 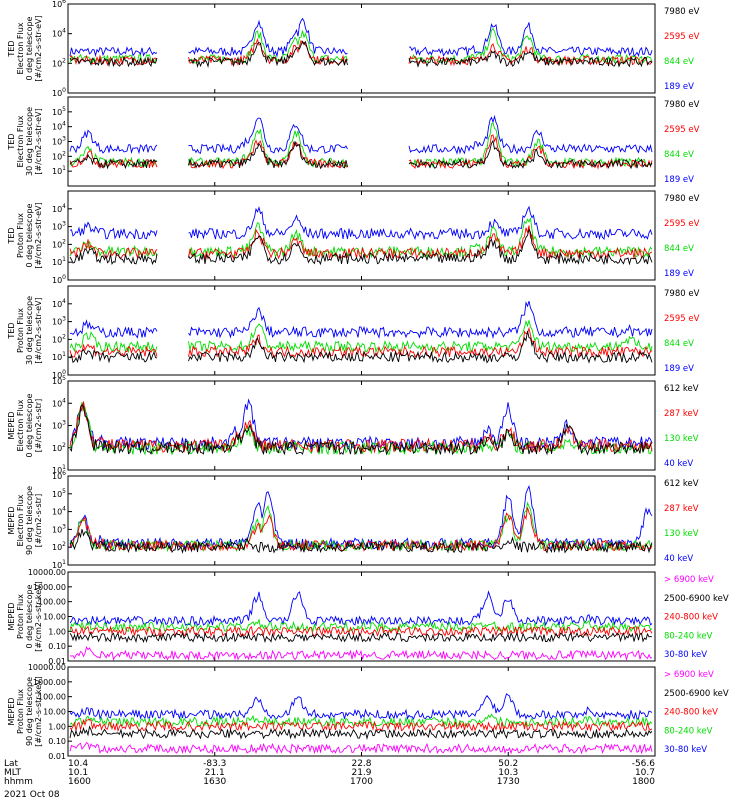 What do you see at coordinates (678, 559) in the screenshot?
I see `energy-channel-label: 40 keV` at bounding box center [678, 559].